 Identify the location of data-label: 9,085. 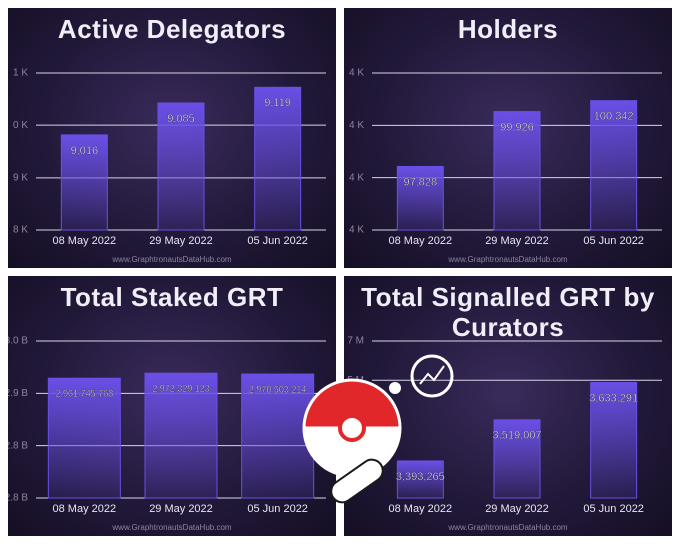
(181, 119).